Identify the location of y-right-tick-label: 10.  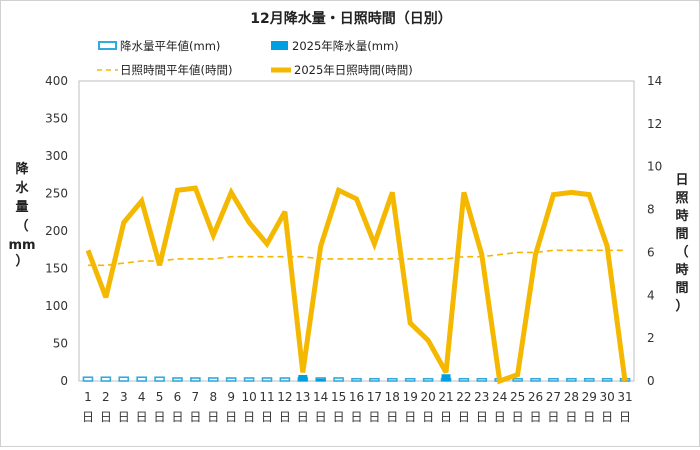
(654, 167).